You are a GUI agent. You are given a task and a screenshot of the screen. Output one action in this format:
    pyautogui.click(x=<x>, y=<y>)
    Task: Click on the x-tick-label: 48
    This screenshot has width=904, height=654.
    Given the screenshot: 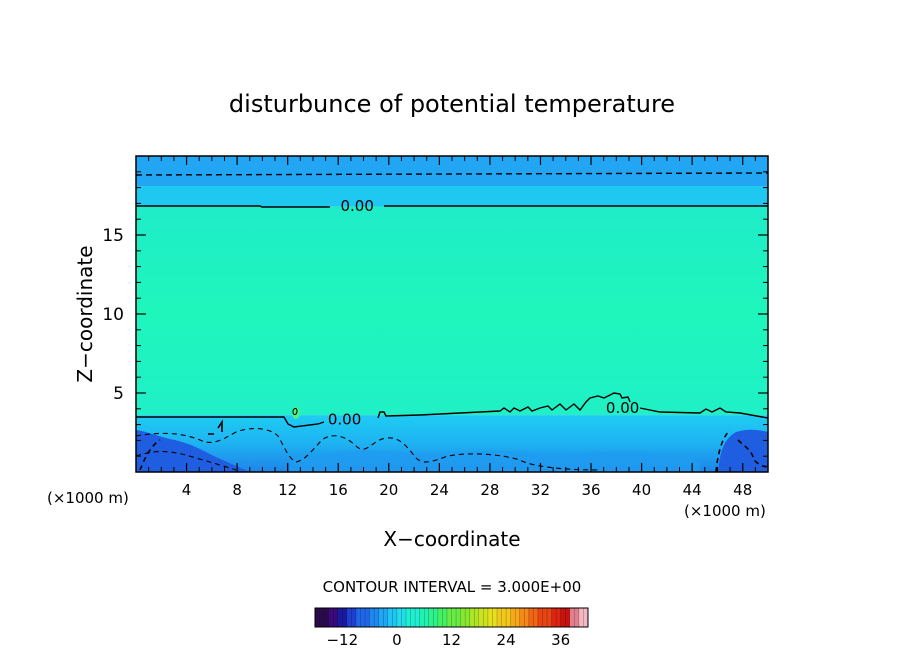 What is the action you would take?
    pyautogui.click(x=742, y=490)
    